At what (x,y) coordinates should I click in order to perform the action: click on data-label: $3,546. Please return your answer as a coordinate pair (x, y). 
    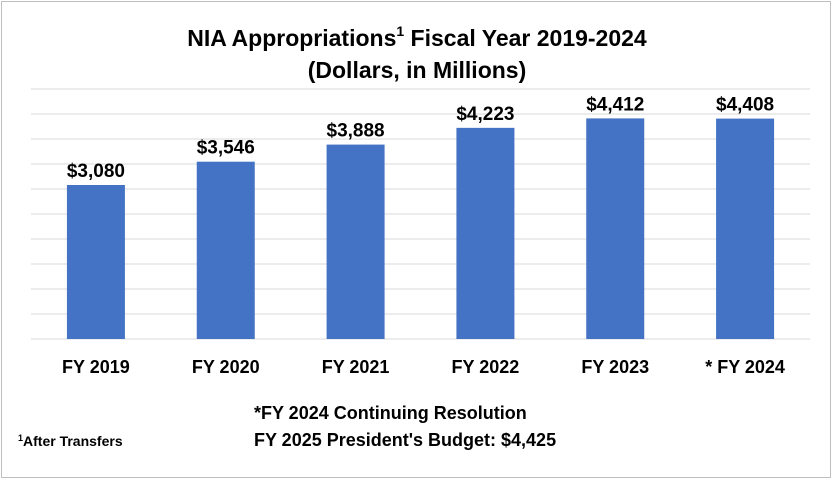
    Looking at the image, I should click on (226, 148).